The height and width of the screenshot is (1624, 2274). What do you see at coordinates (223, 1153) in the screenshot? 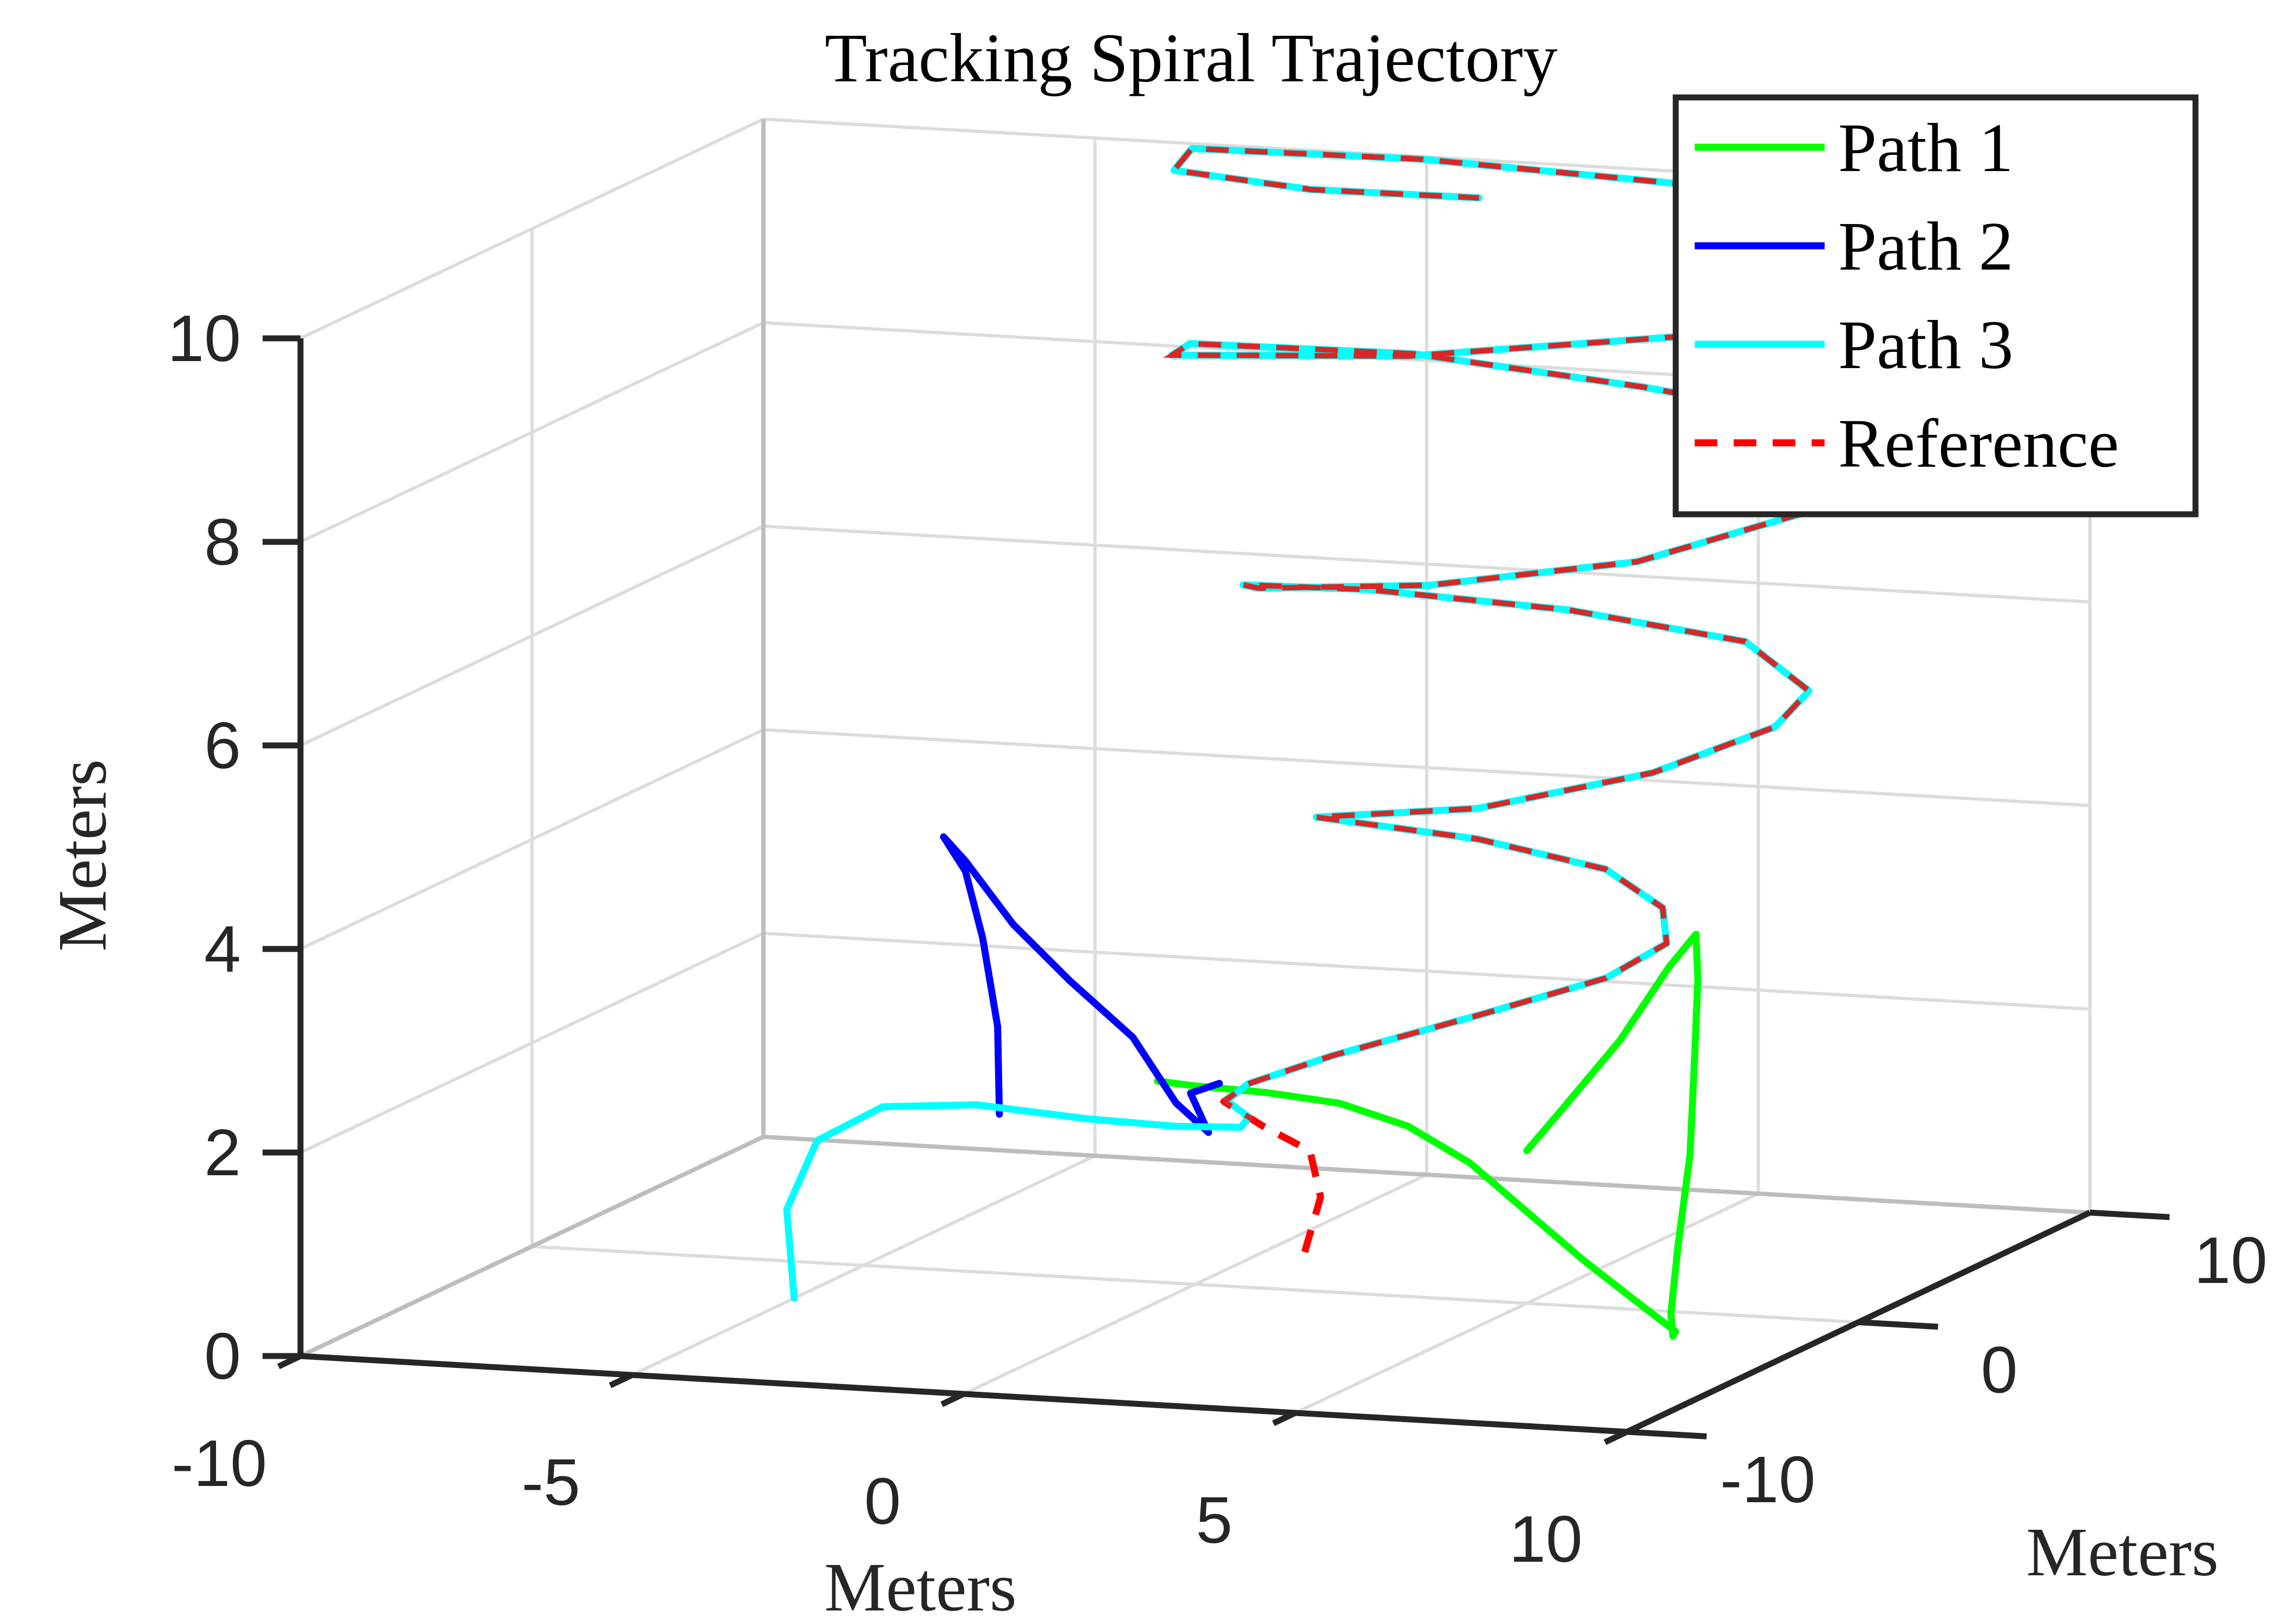
I see `z-tick-label: 2` at bounding box center [223, 1153].